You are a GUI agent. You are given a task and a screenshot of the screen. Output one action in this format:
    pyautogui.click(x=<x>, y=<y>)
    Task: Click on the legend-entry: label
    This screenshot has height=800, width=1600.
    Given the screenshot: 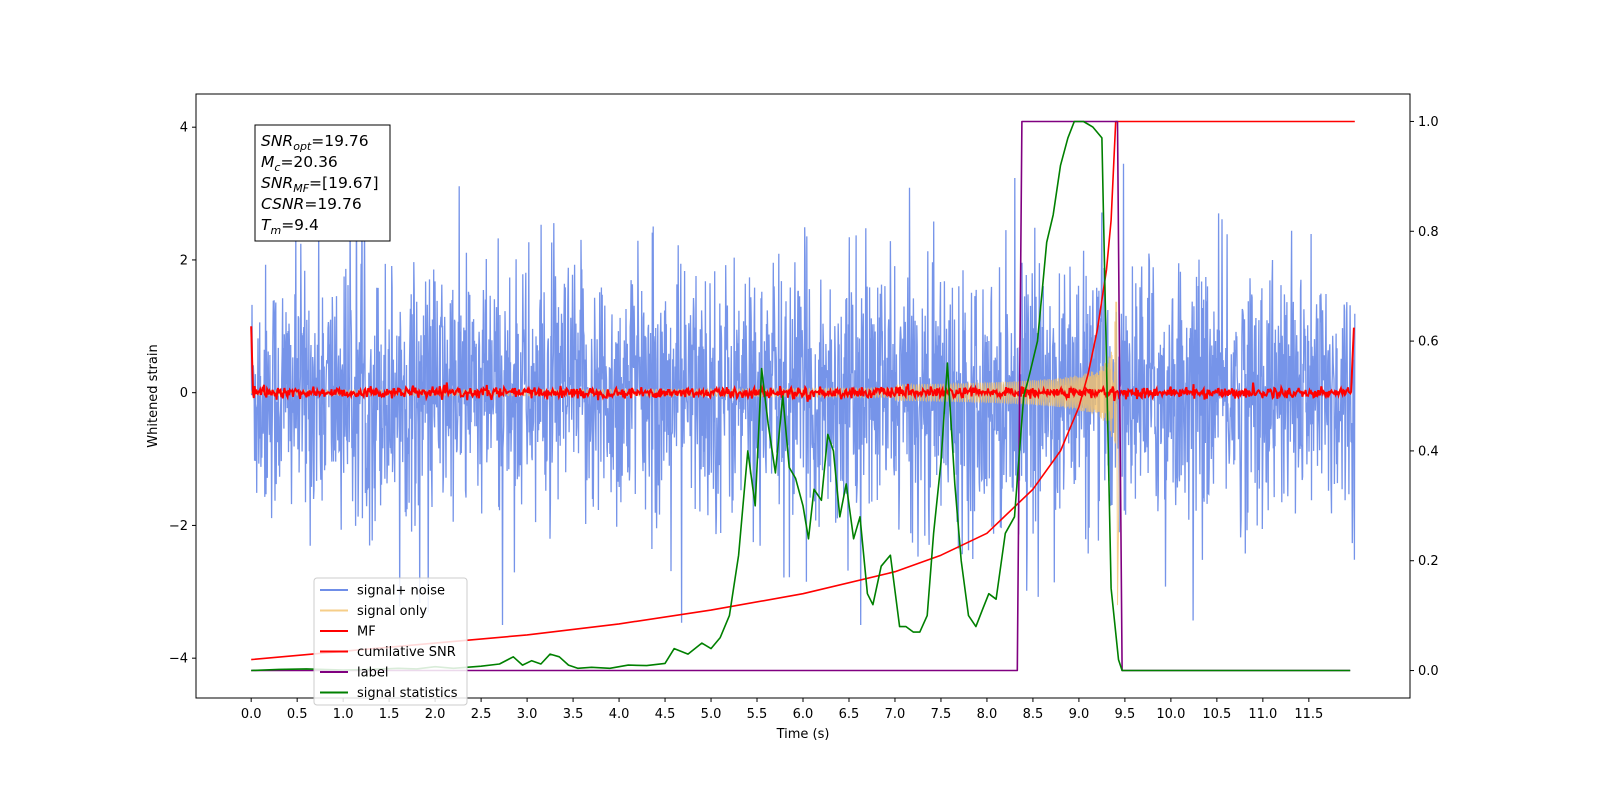 What is the action you would take?
    pyautogui.click(x=372, y=673)
    